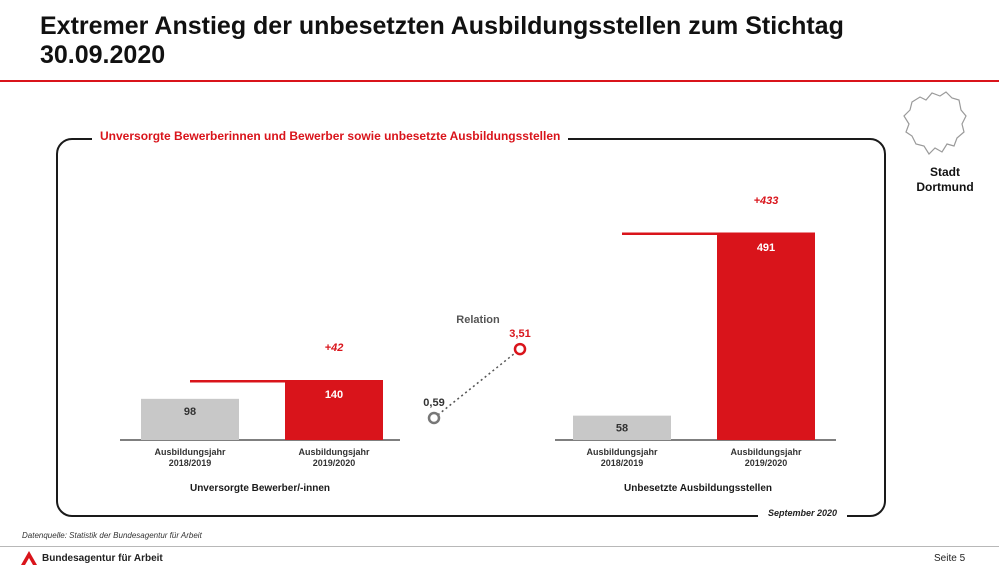  Describe the element at coordinates (102, 558) in the screenshot. I see `agency-name: Bundesagentur für Arbeit` at that location.